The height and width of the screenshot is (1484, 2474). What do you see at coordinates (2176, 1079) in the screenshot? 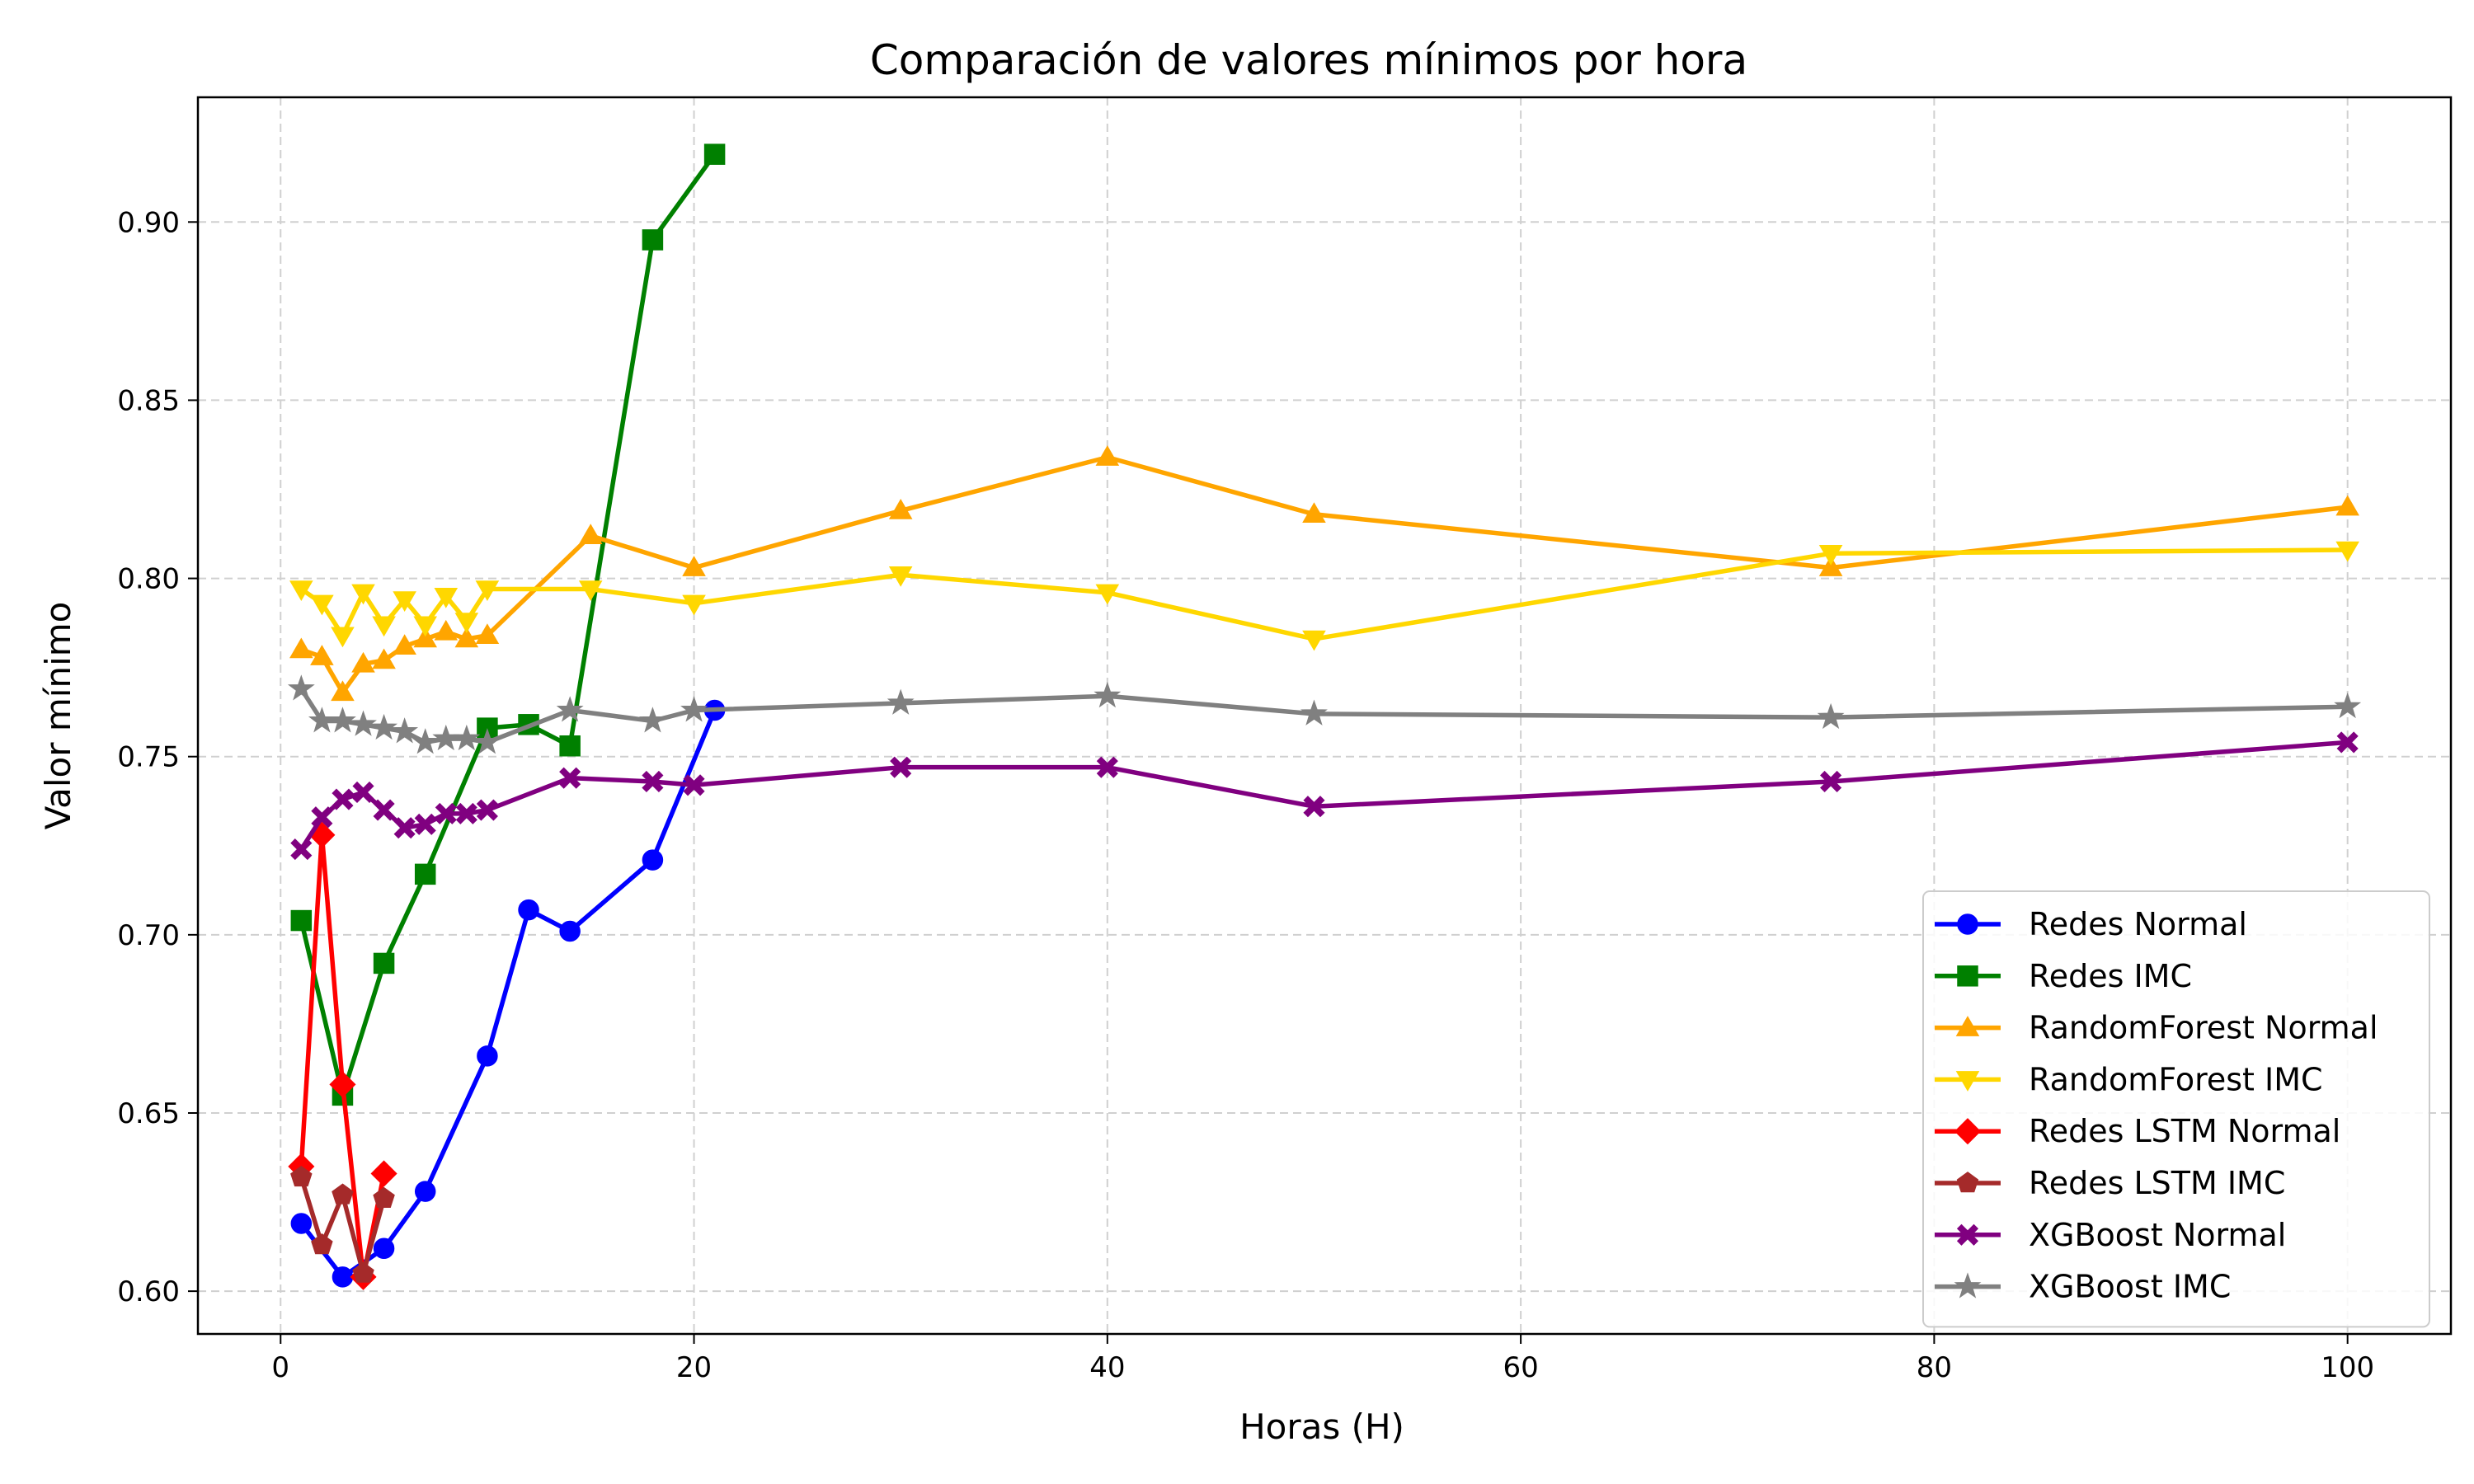
I see `legend-label: RandomForest IMC` at bounding box center [2176, 1079].